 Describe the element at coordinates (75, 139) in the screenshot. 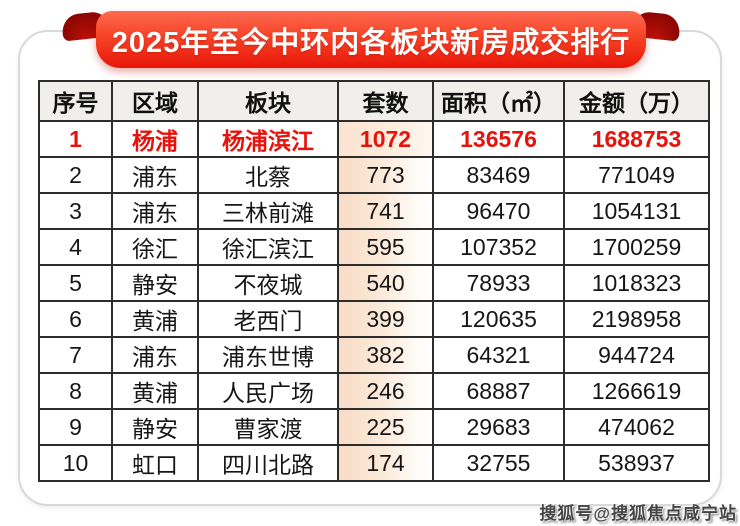

I see `table-cell: 1` at that location.